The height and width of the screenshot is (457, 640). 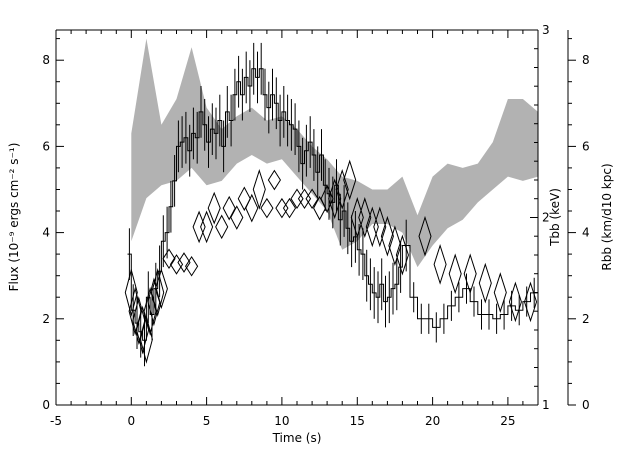 What do you see at coordinates (46, 60) in the screenshot?
I see `y-tick-label-left: 8` at bounding box center [46, 60].